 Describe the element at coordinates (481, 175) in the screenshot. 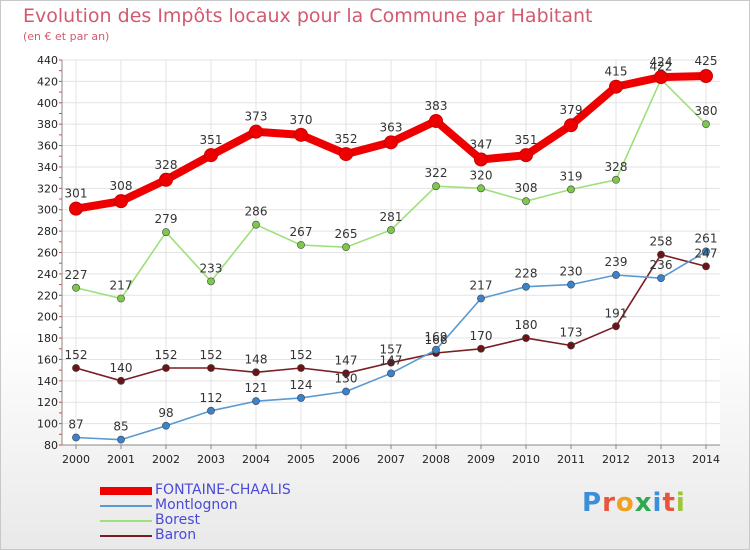

I see `data-label: 320` at that location.